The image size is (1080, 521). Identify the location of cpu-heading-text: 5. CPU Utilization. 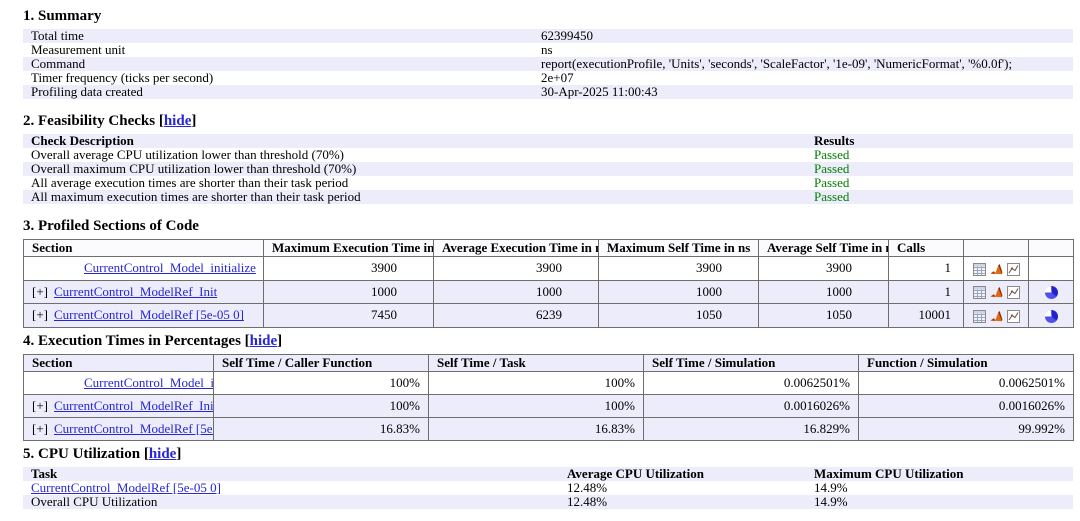
(82, 453).